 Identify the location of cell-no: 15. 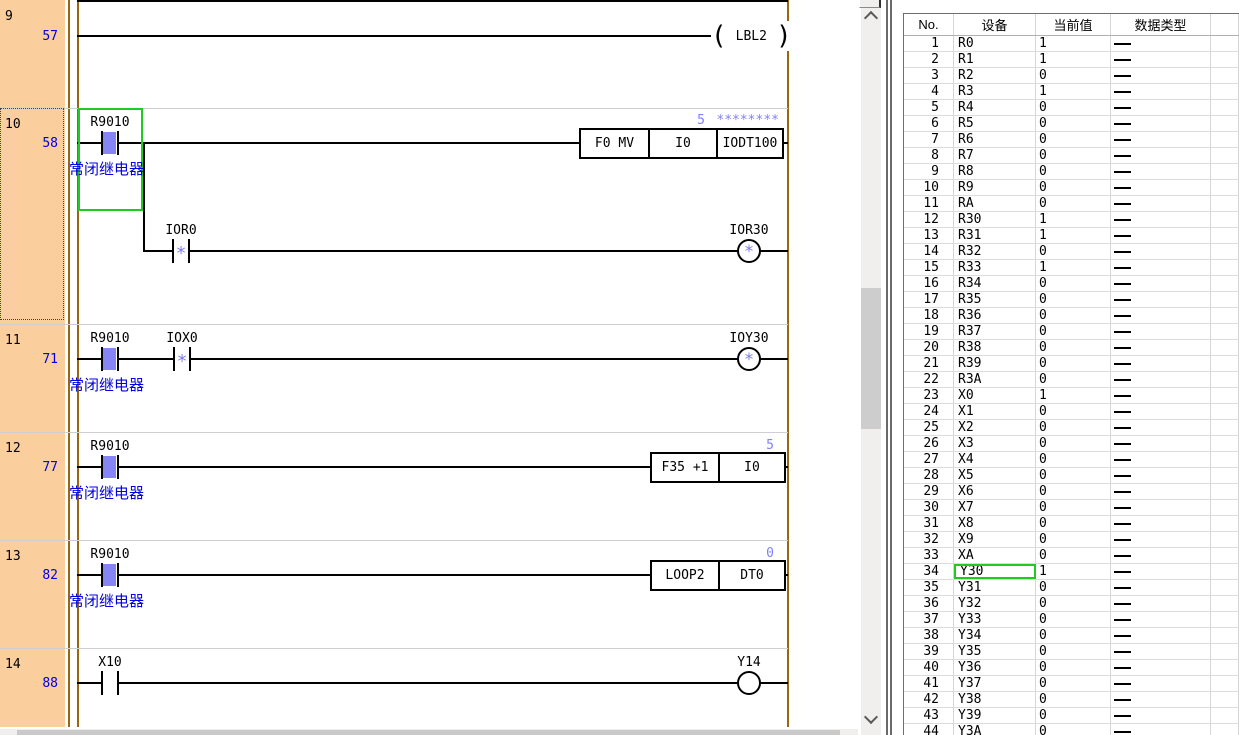
(929, 267).